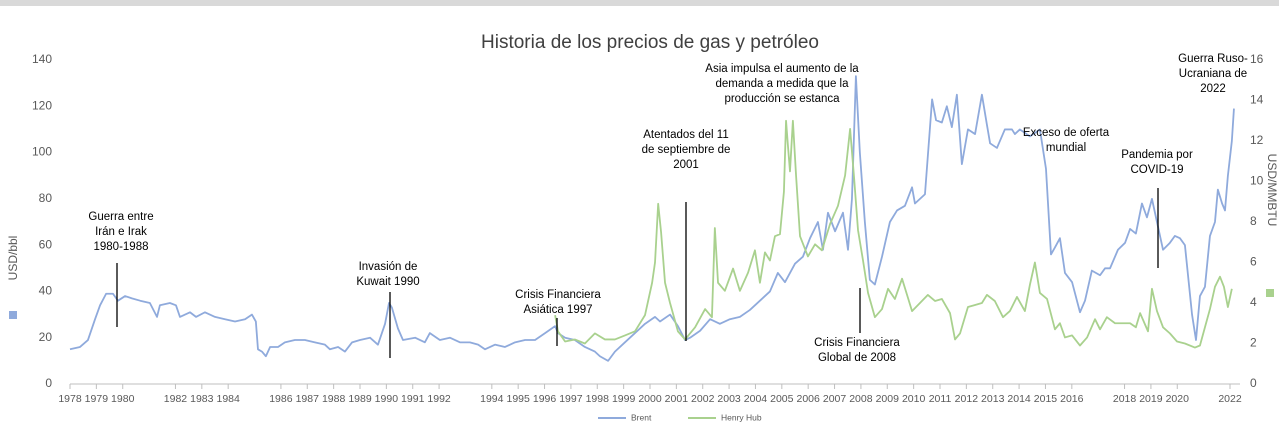  What do you see at coordinates (598, 399) in the screenshot?
I see `x-tick-label: 1998` at bounding box center [598, 399].